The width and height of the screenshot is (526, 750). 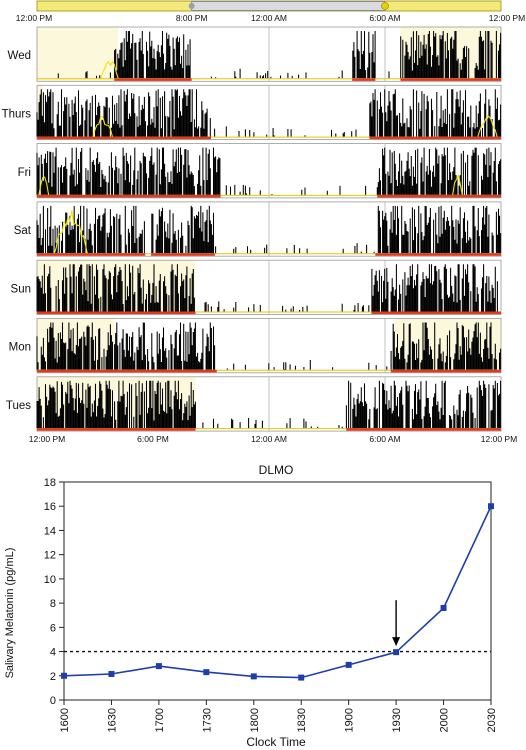 I want to click on bottom-axis-tick-label: 6:00 AM, so click(x=384, y=439).